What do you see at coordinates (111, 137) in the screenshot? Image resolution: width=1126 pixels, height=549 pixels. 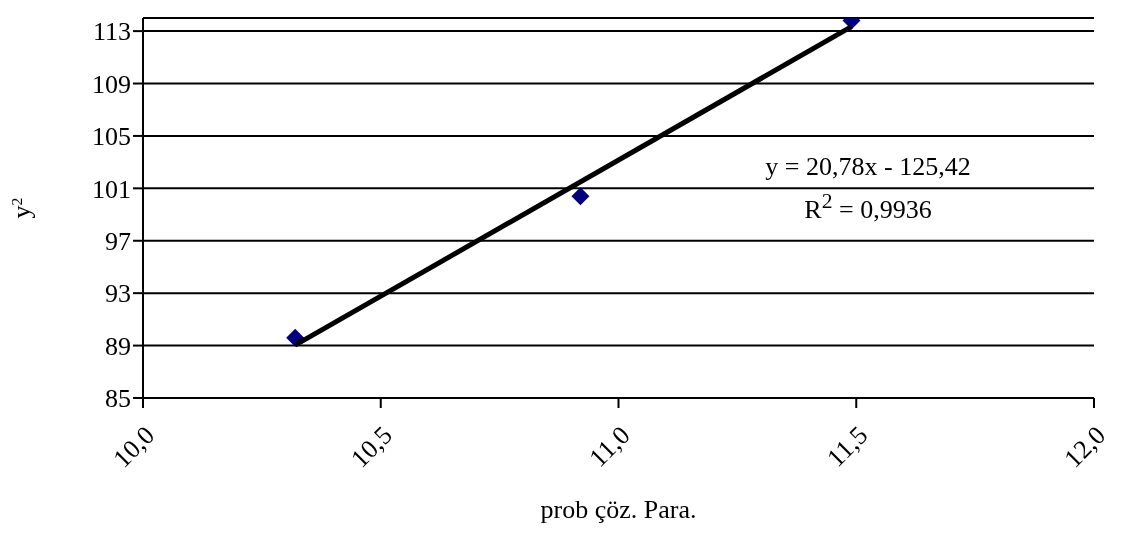 I see `y-tick-label: 105` at bounding box center [111, 137].